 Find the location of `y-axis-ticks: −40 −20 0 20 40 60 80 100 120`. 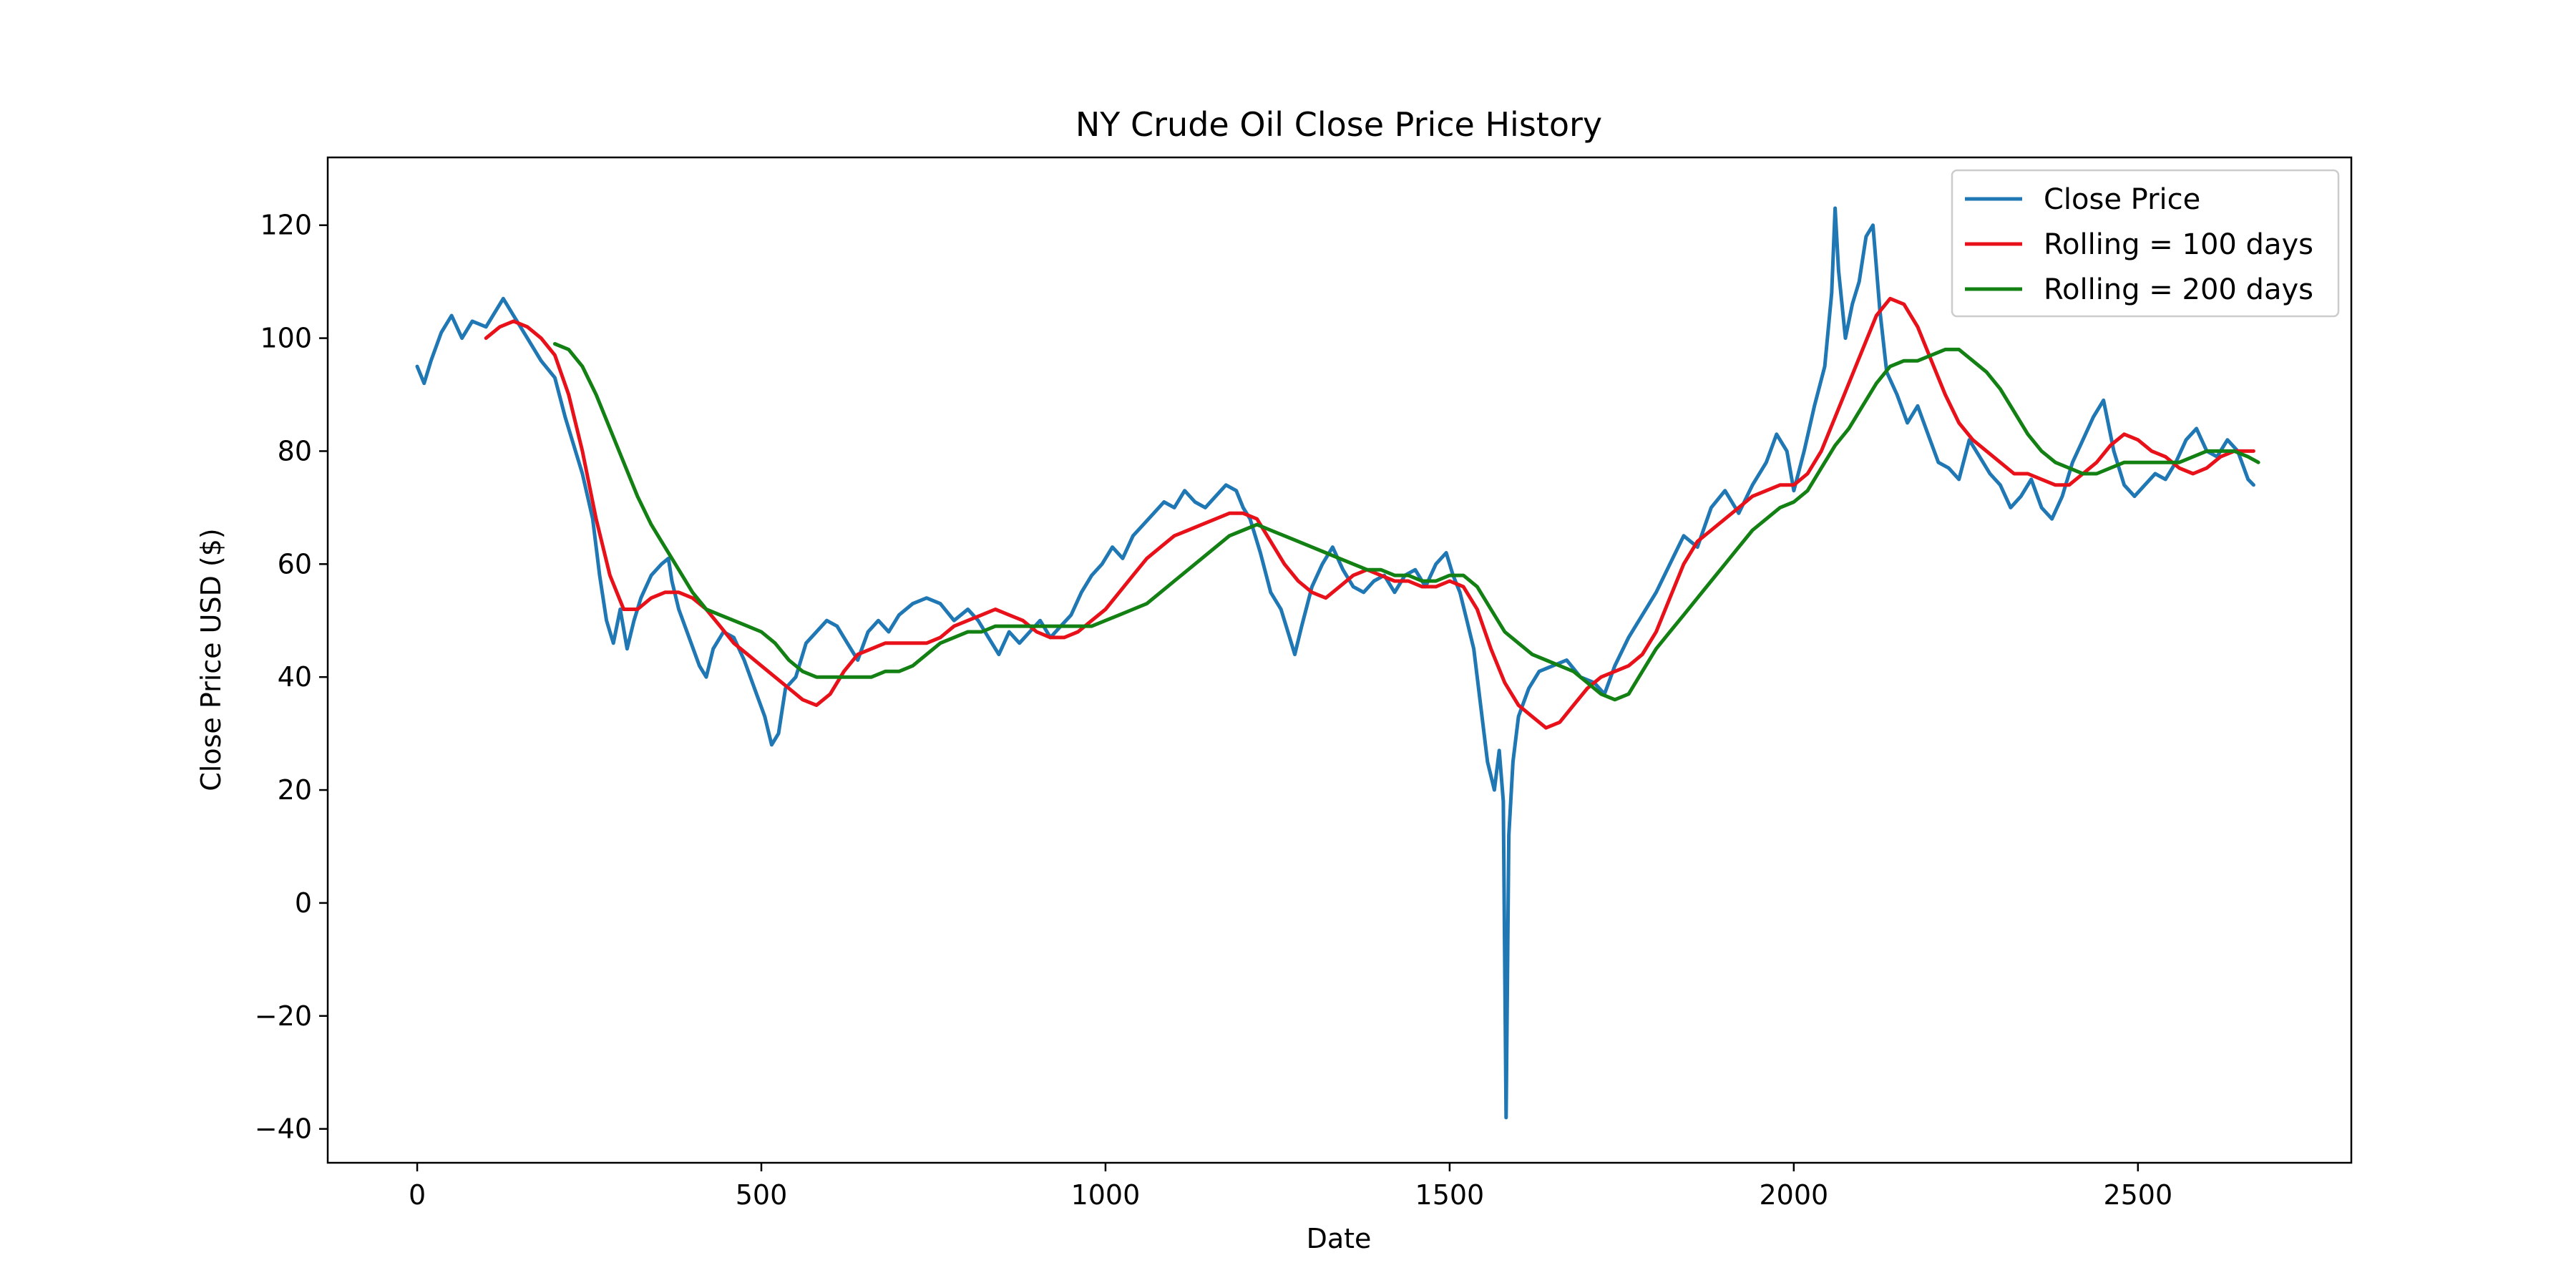

y-axis-ticks: −40 −20 0 20 40 60 80 100 120 is located at coordinates (291, 677).